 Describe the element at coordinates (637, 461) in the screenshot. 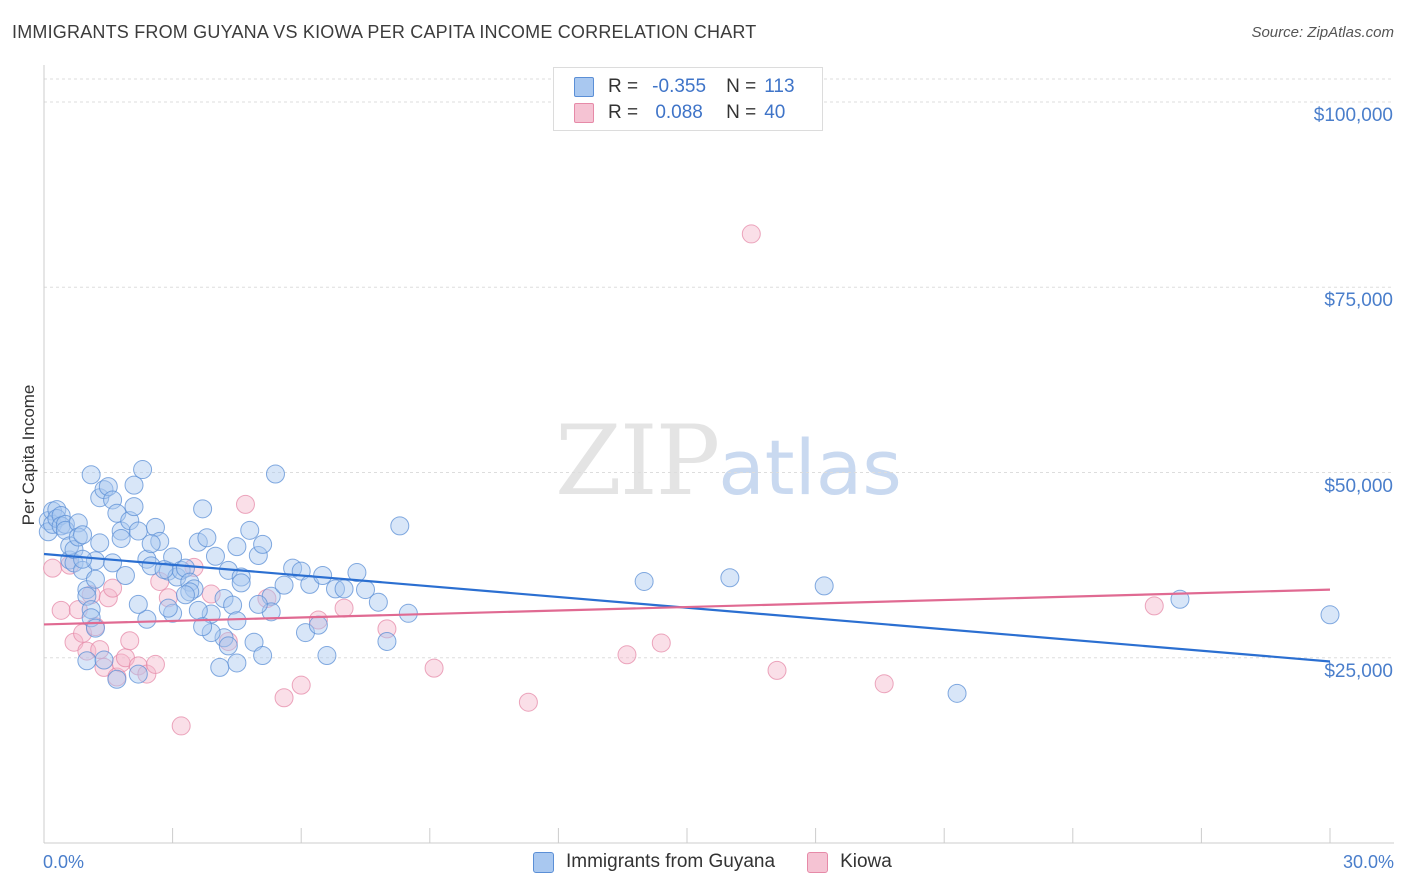

I see `watermark-zip: ZIP` at that location.